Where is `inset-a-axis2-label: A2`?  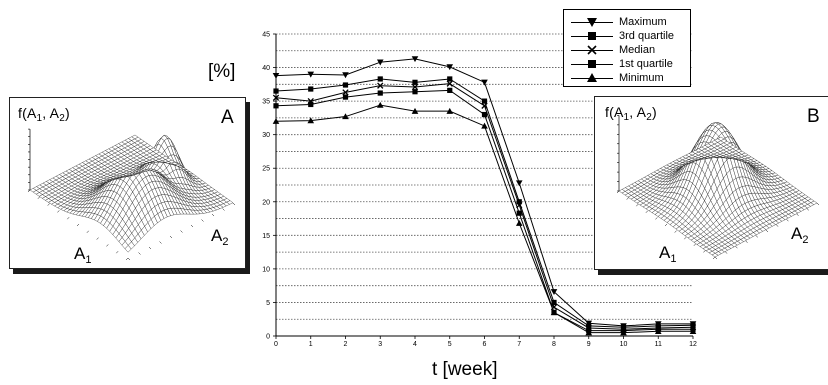
inset-a-axis2-label: A2 is located at coordinates (220, 237).